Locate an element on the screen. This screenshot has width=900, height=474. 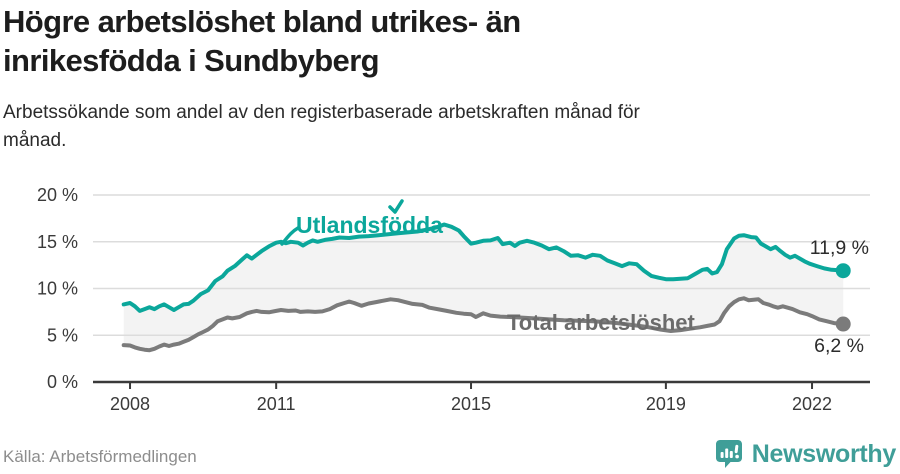
newsworthy-logo: Newsworthy is located at coordinates (805, 454).